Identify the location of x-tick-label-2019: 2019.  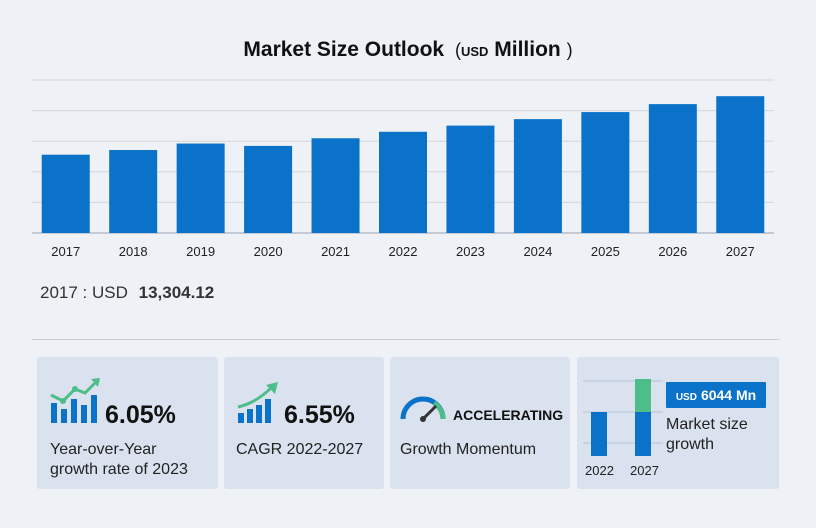
(200, 251).